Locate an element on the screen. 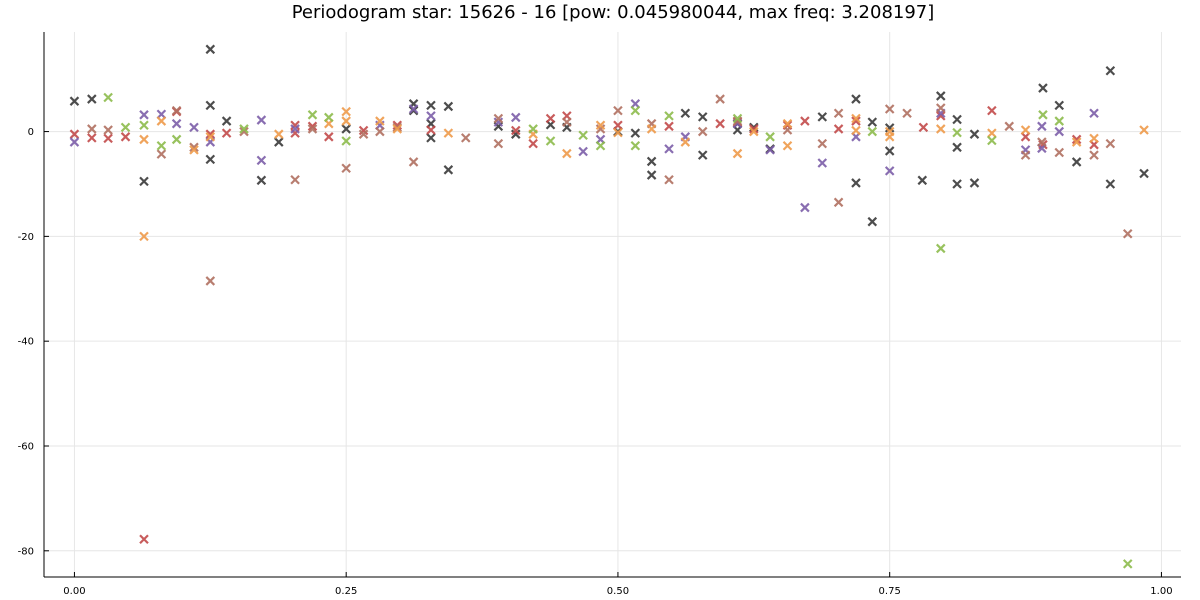  y-tick-label: -40 is located at coordinates (26, 342).